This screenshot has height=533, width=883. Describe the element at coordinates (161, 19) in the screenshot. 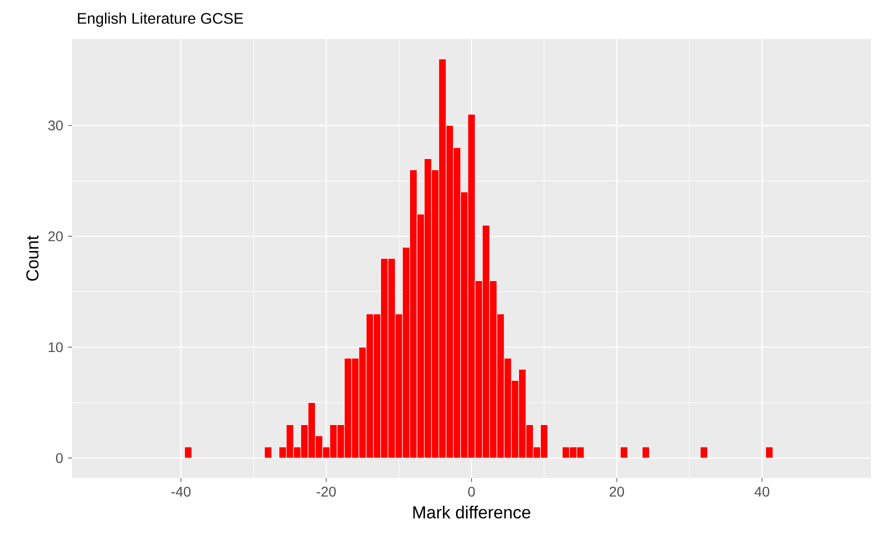

I see `chart-title: English Literature GCSE` at that location.